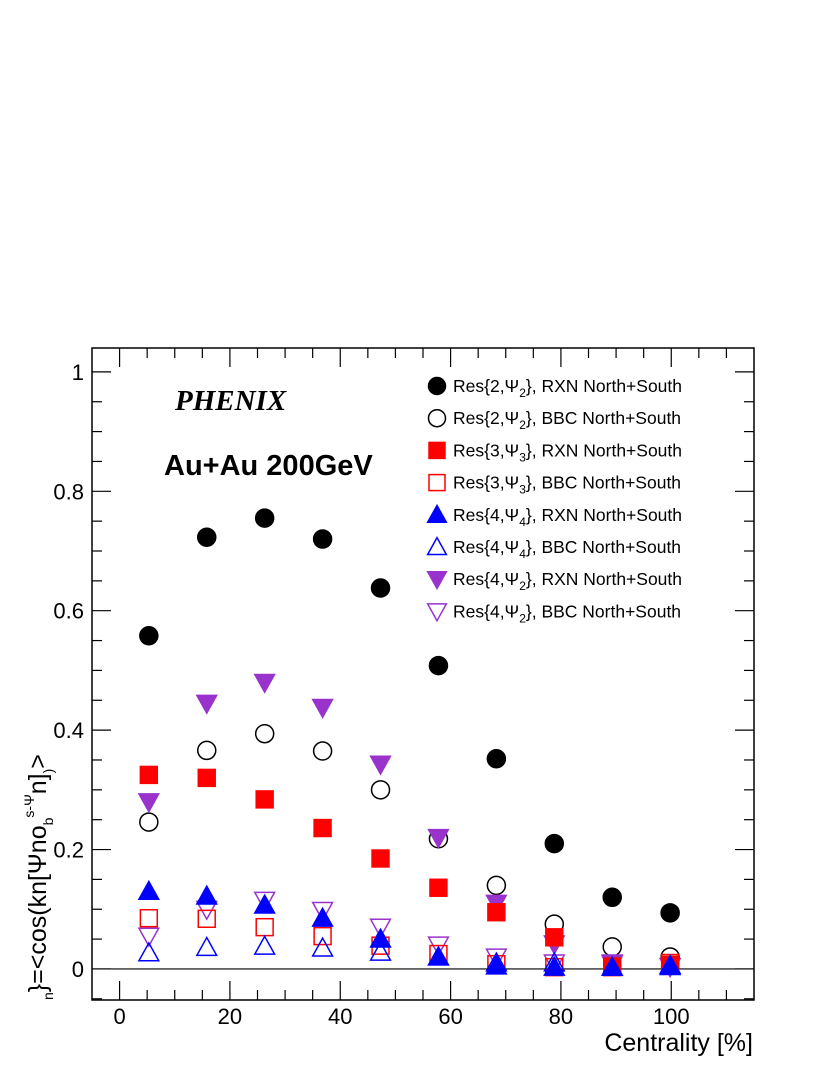 The image size is (830, 1075). Describe the element at coordinates (567, 517) in the screenshot. I see `legend-label: Res{4,Ψ4}, RXN North+South` at that location.